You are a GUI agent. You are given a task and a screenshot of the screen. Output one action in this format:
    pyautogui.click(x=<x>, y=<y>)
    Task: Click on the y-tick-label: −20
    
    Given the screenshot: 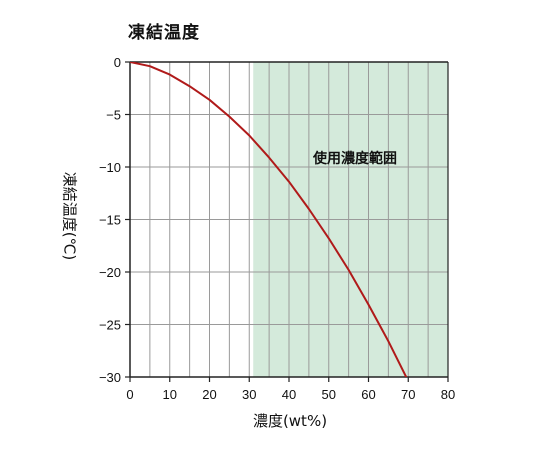 What is the action you would take?
    pyautogui.click(x=110, y=272)
    